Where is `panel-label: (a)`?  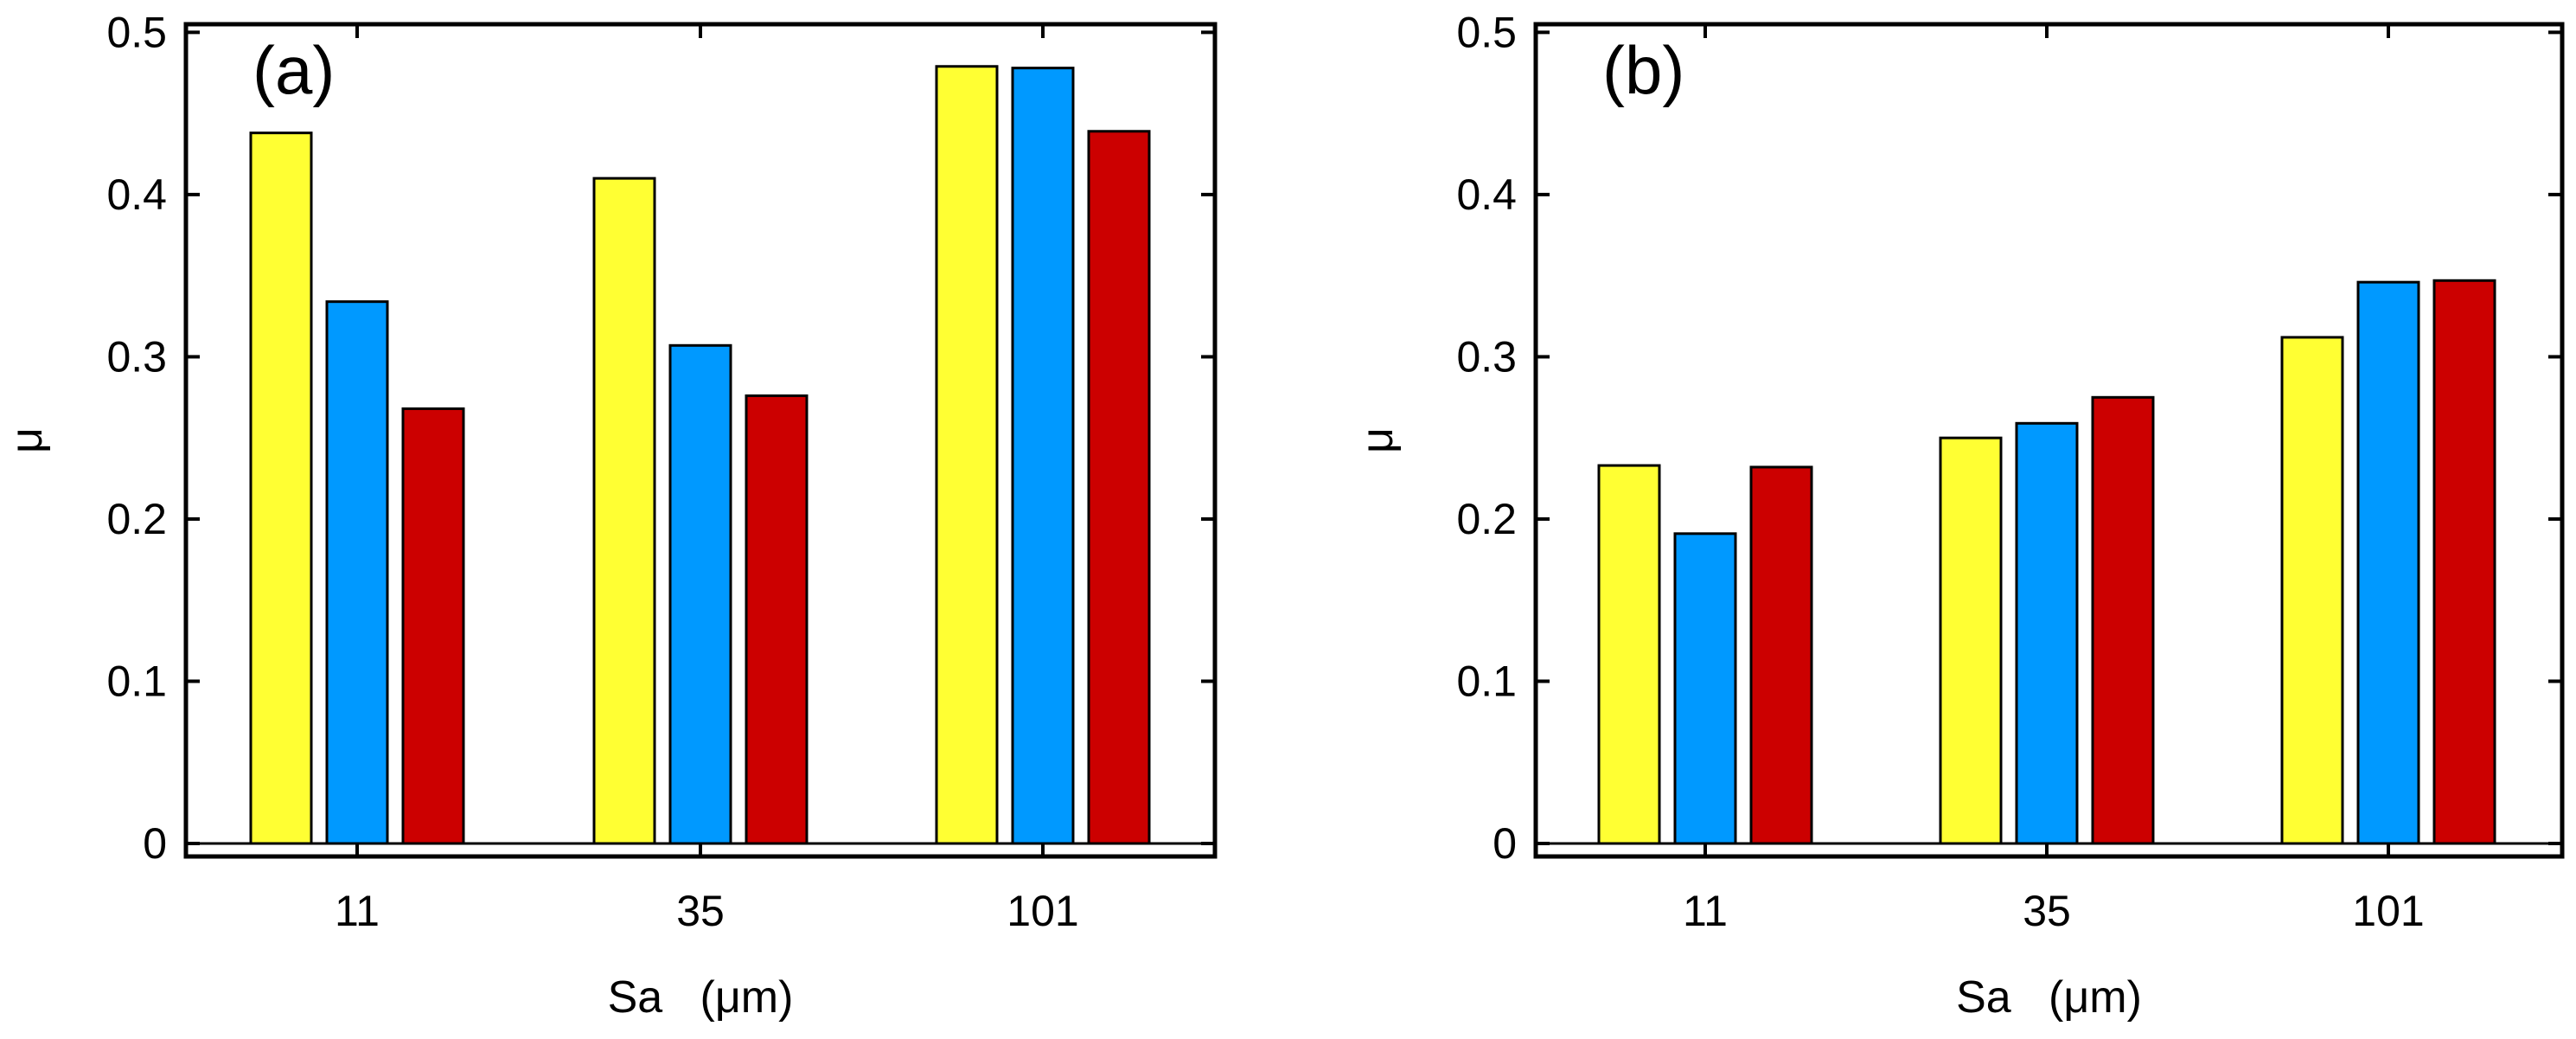 panel-label: (a) is located at coordinates (294, 70).